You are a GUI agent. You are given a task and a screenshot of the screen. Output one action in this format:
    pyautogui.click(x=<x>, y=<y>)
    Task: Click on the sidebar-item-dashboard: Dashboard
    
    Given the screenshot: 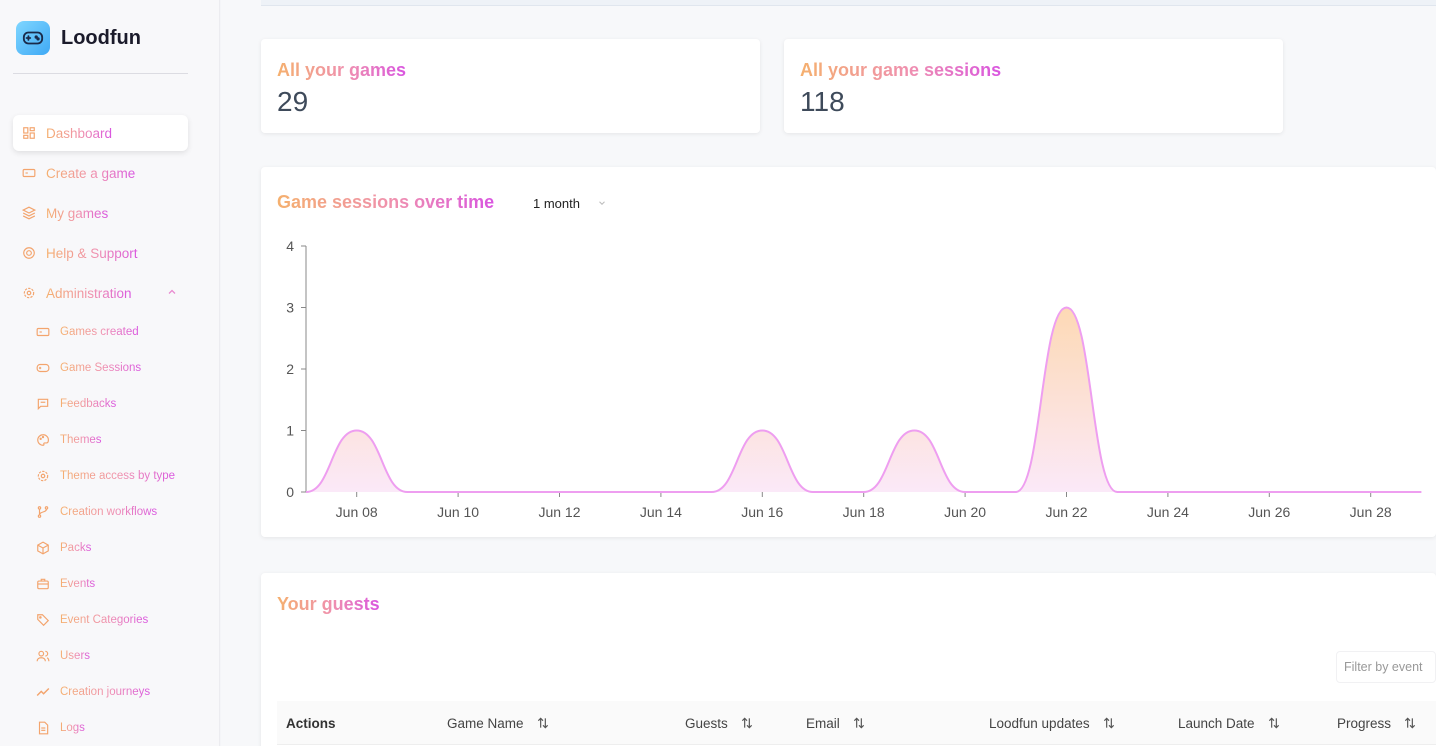 What is the action you would take?
    pyautogui.click(x=100, y=133)
    